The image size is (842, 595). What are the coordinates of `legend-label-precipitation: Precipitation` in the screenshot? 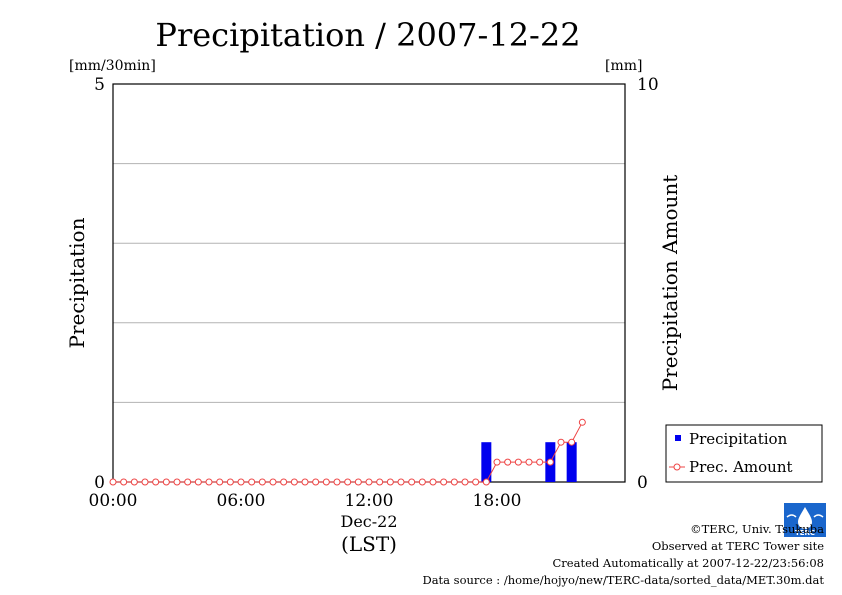 It's located at (738, 439).